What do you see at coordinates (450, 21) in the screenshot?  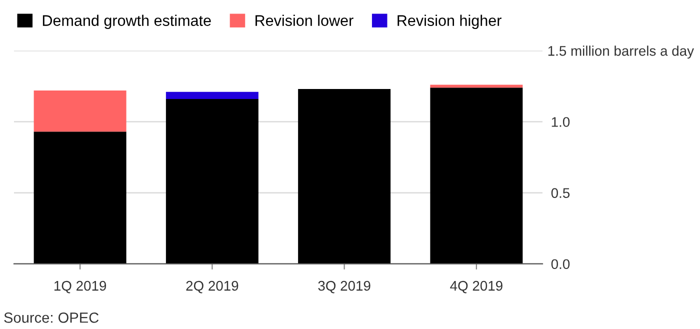 I see `legend-label: Revision higher` at bounding box center [450, 21].